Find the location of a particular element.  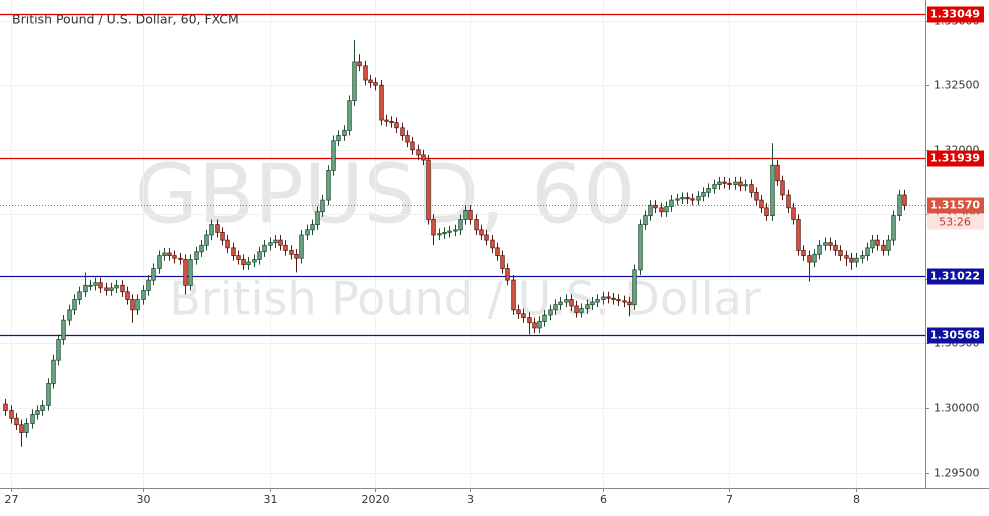

x-tick-label: 7 is located at coordinates (729, 499).